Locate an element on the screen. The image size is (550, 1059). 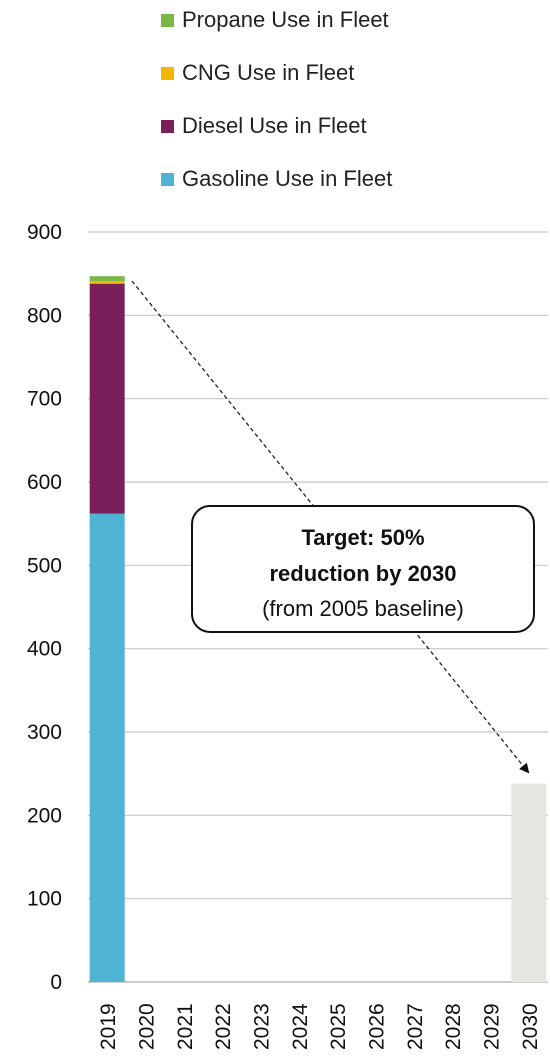
x-tick-label-2023: 2023 is located at coordinates (262, 1026).